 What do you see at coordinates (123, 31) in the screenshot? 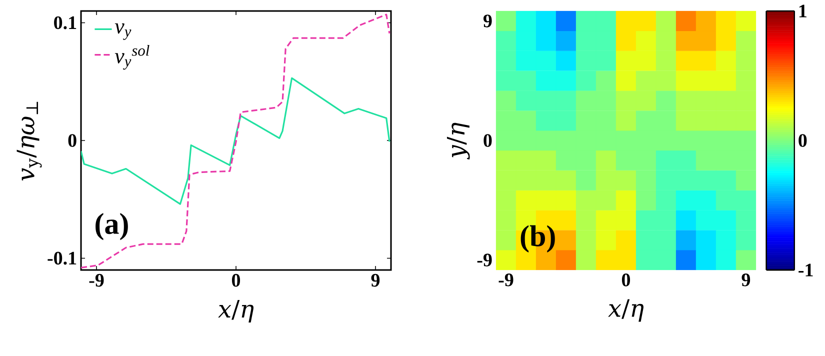
I see `legend-label: v$_{y}$` at bounding box center [123, 31].